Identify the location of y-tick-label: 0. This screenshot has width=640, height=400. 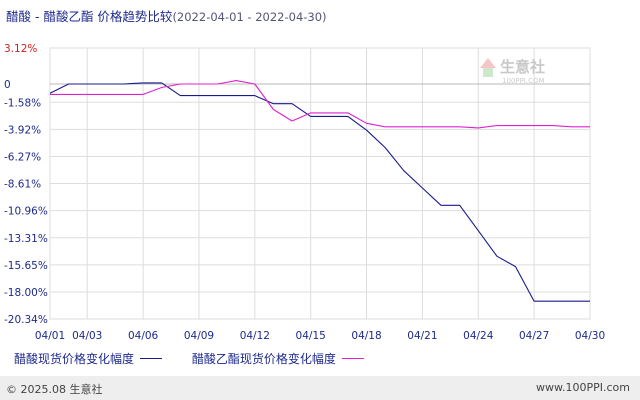
(7, 85).